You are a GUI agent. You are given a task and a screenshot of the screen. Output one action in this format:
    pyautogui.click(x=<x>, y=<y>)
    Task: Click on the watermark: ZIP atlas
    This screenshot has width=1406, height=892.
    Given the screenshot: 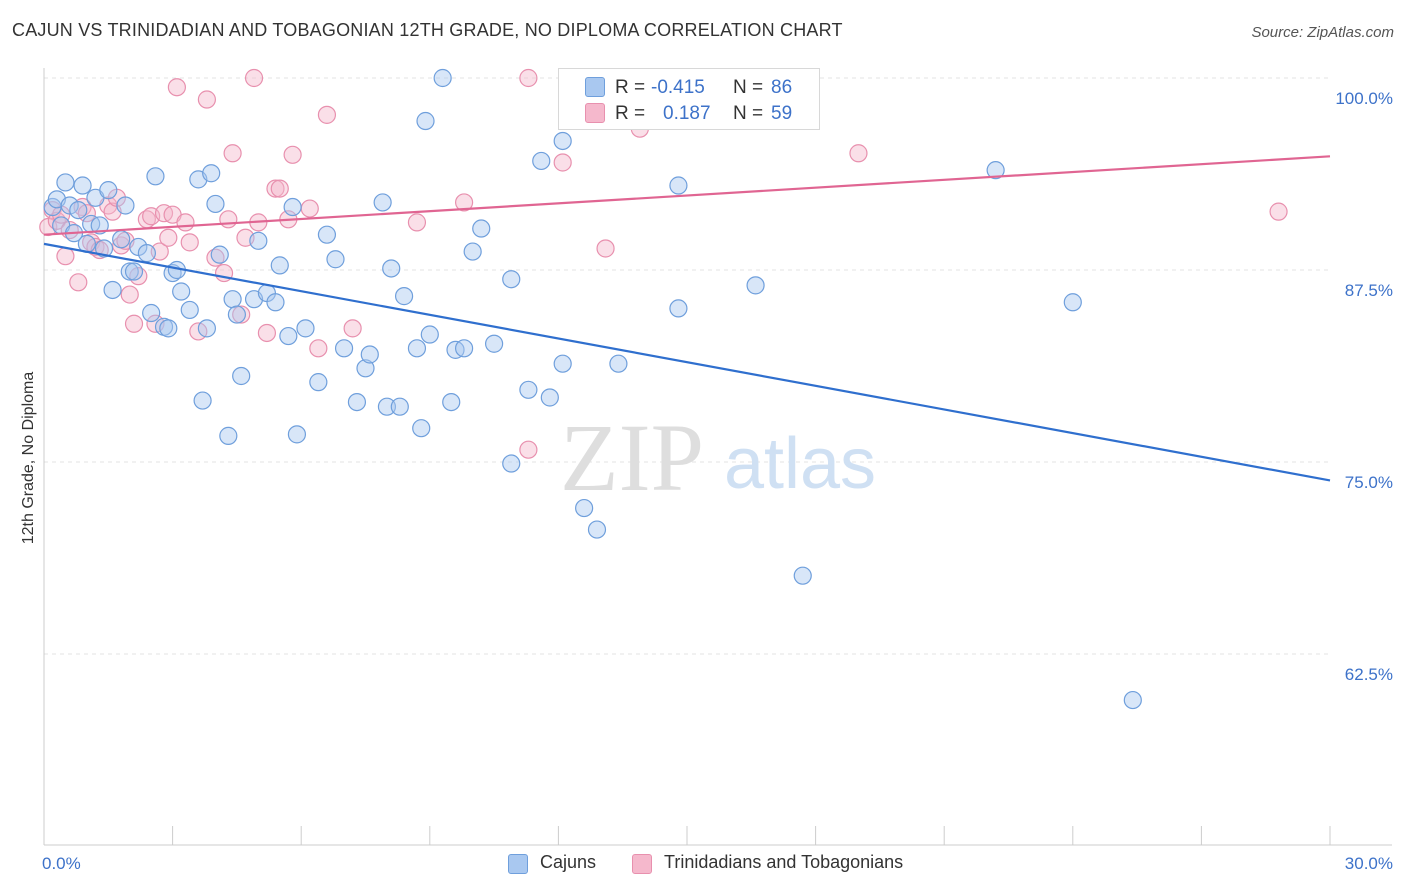 What is the action you would take?
    pyautogui.click(x=718, y=457)
    